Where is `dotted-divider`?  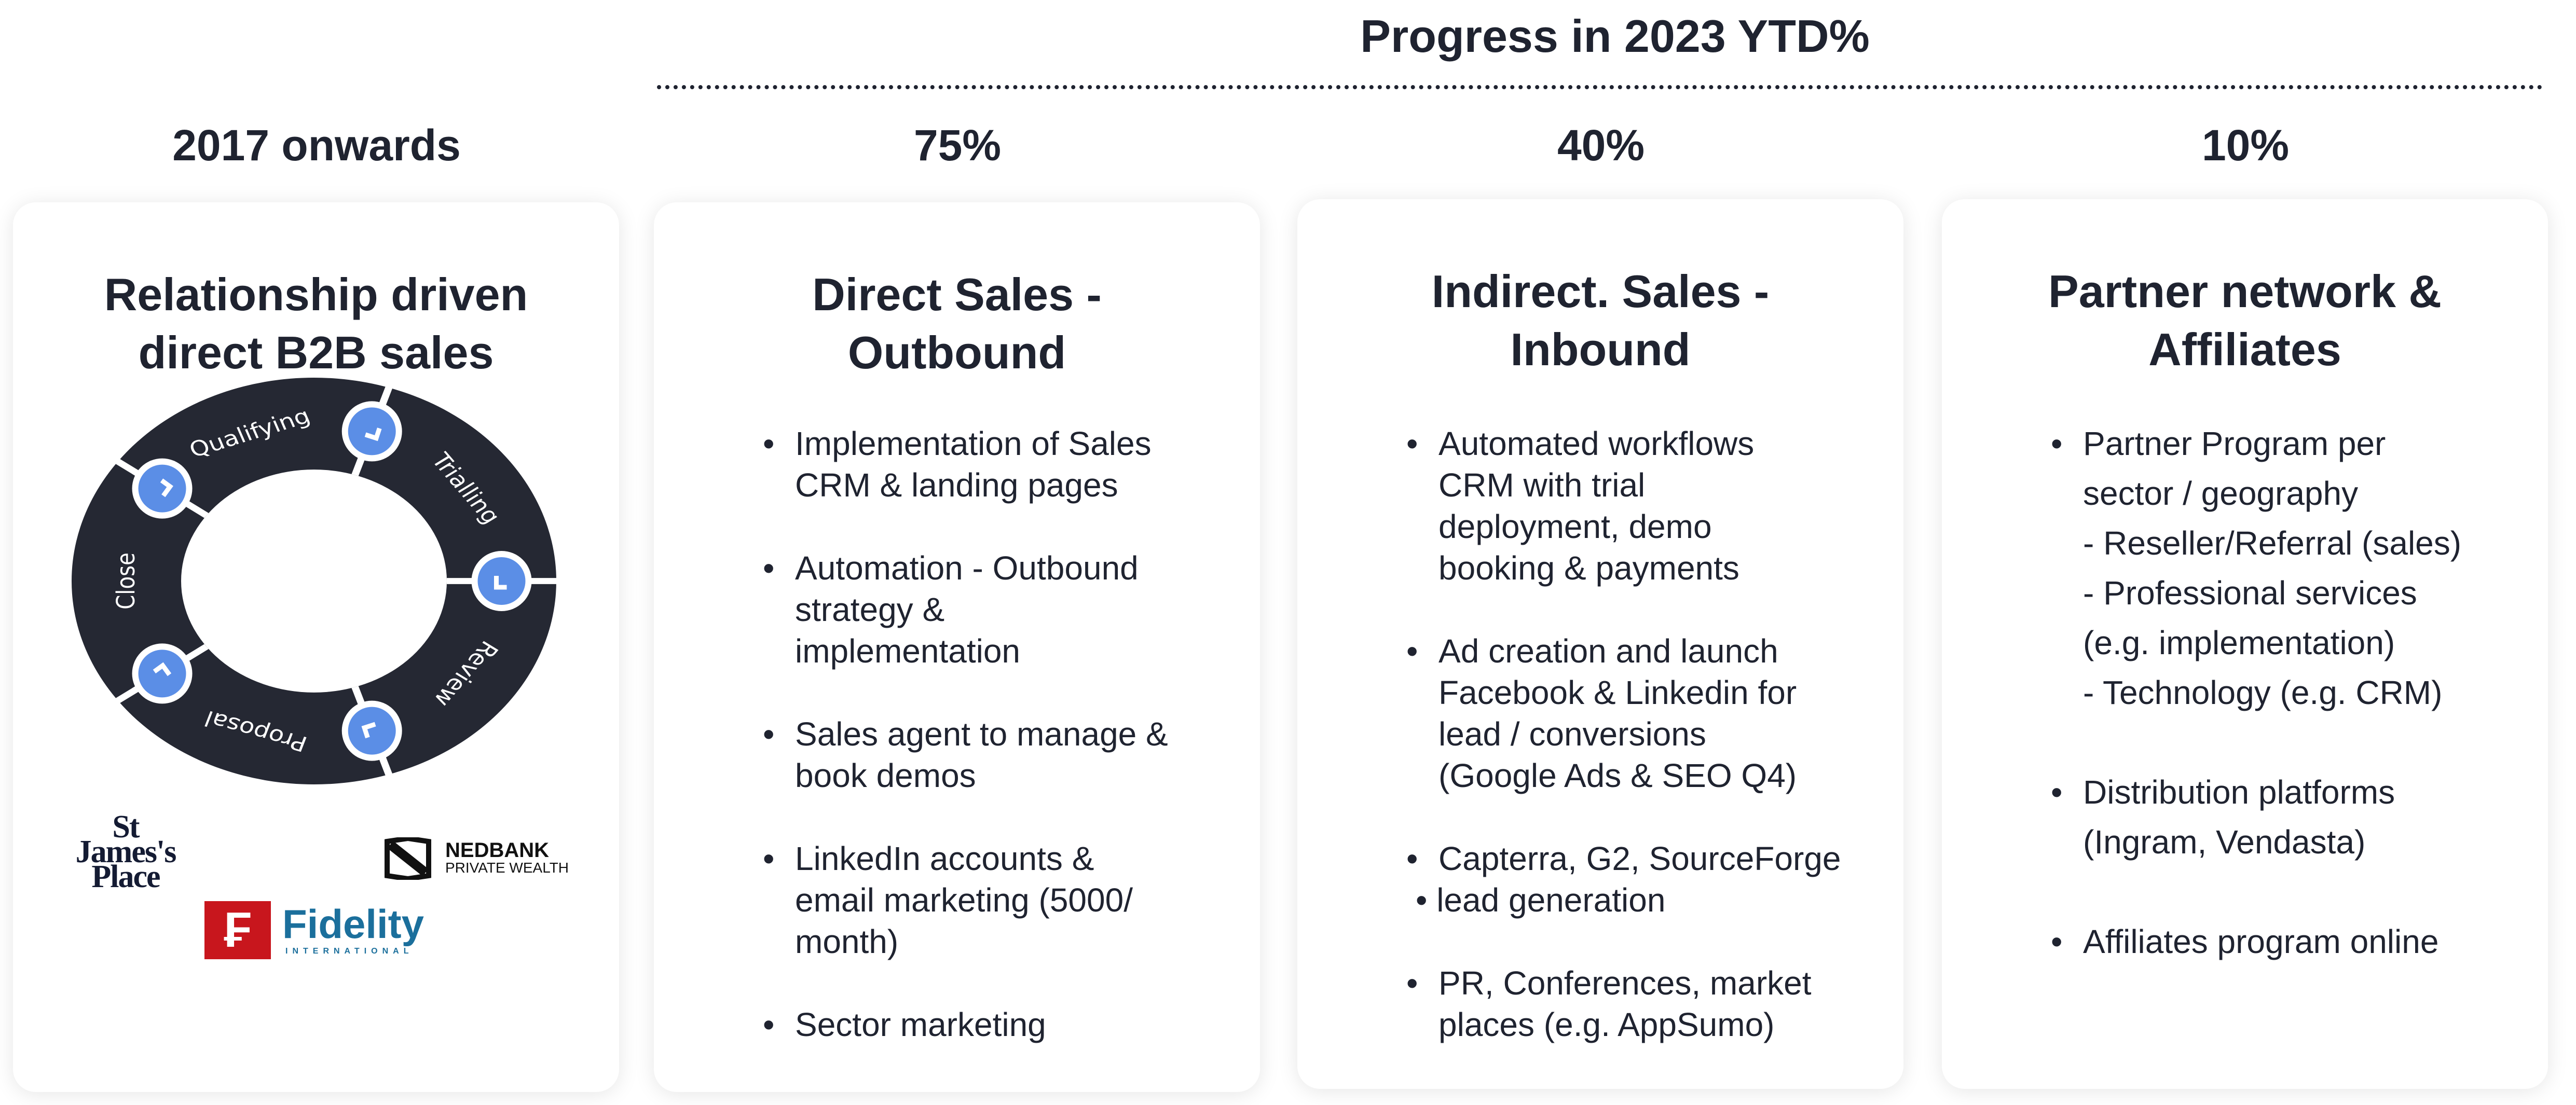 dotted-divider is located at coordinates (1600, 87).